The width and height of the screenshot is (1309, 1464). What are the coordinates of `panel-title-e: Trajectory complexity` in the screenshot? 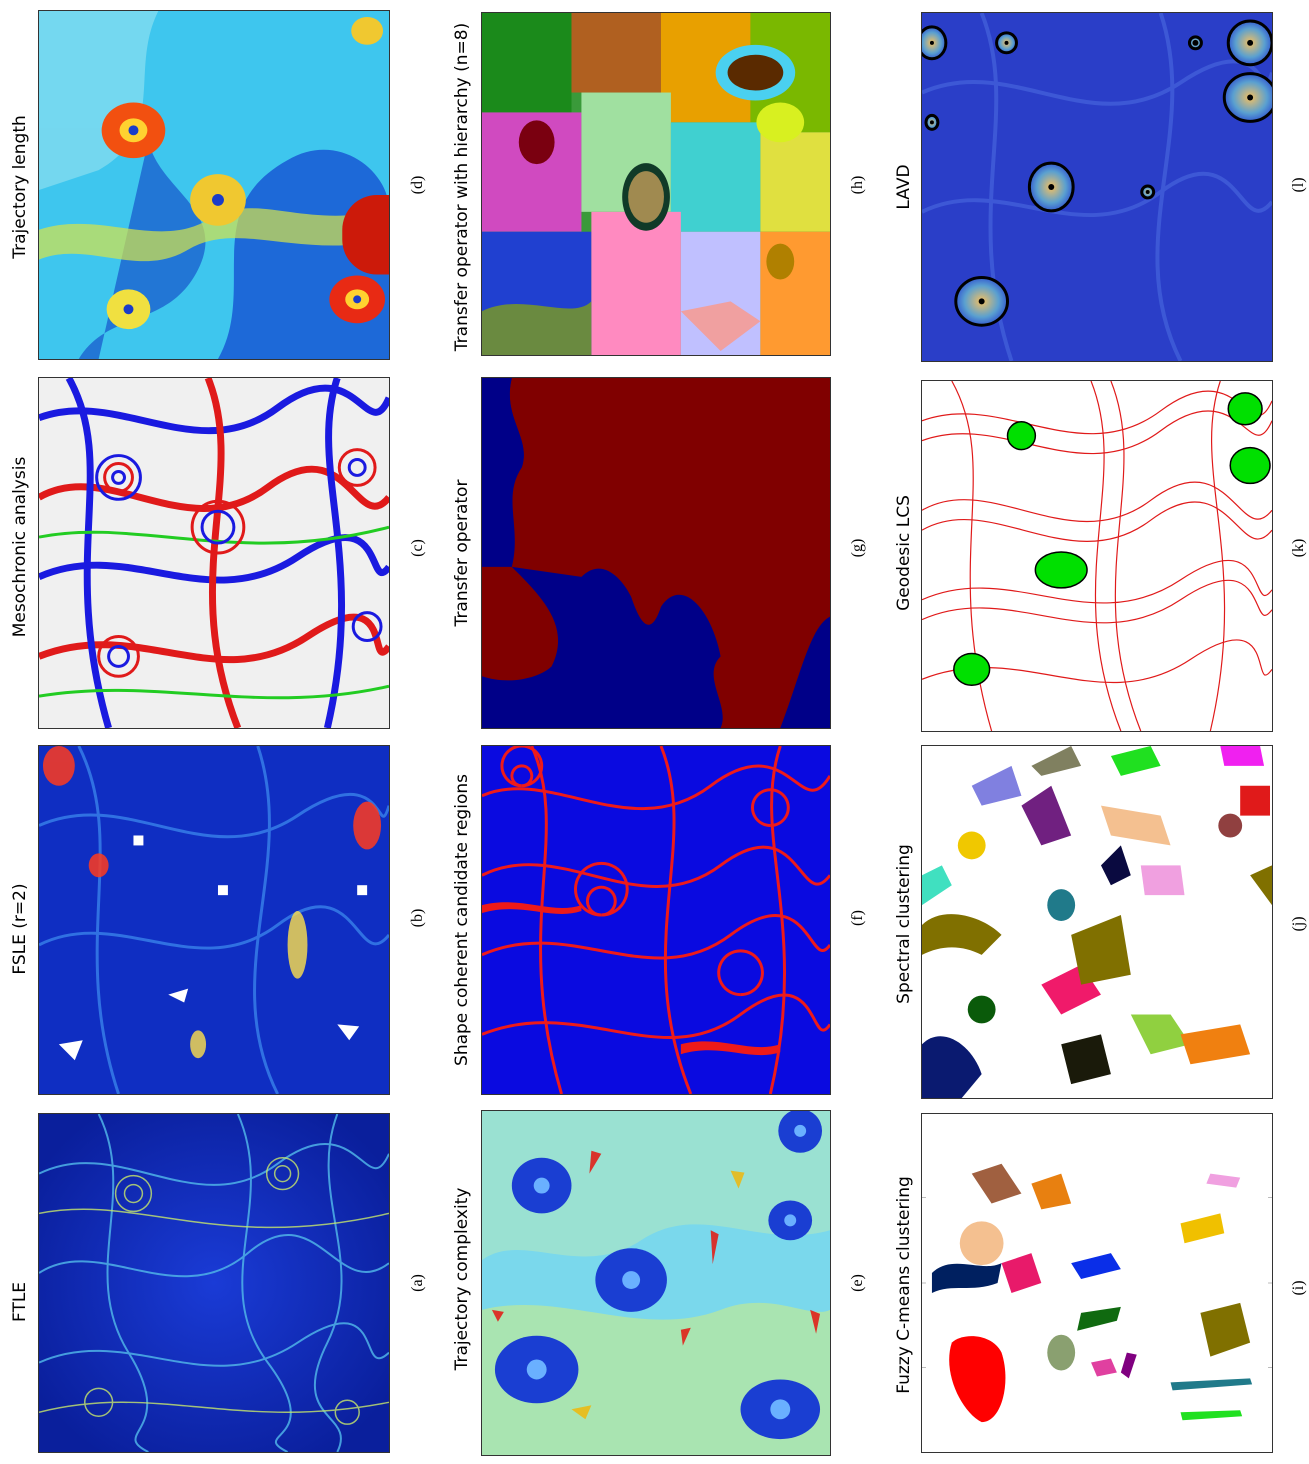 It's located at (462, 1279).